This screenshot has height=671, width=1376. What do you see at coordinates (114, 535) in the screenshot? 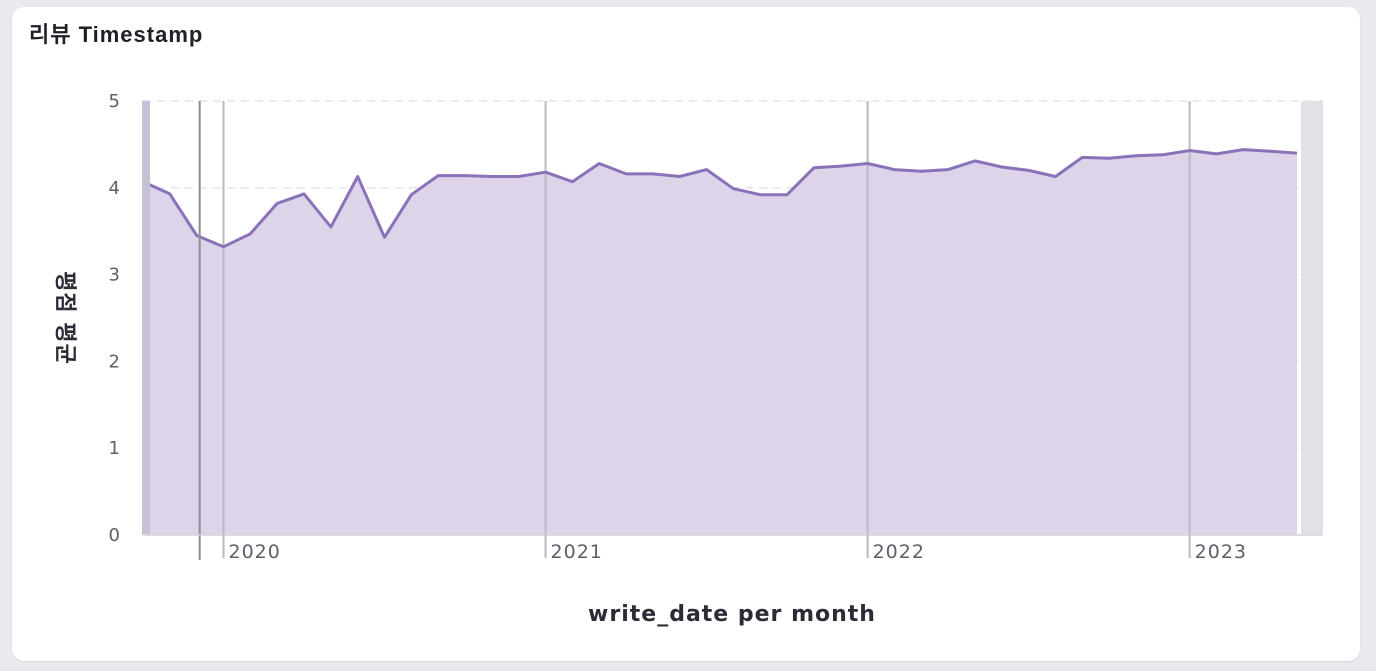
I see `y-tick-label: 0` at bounding box center [114, 535].